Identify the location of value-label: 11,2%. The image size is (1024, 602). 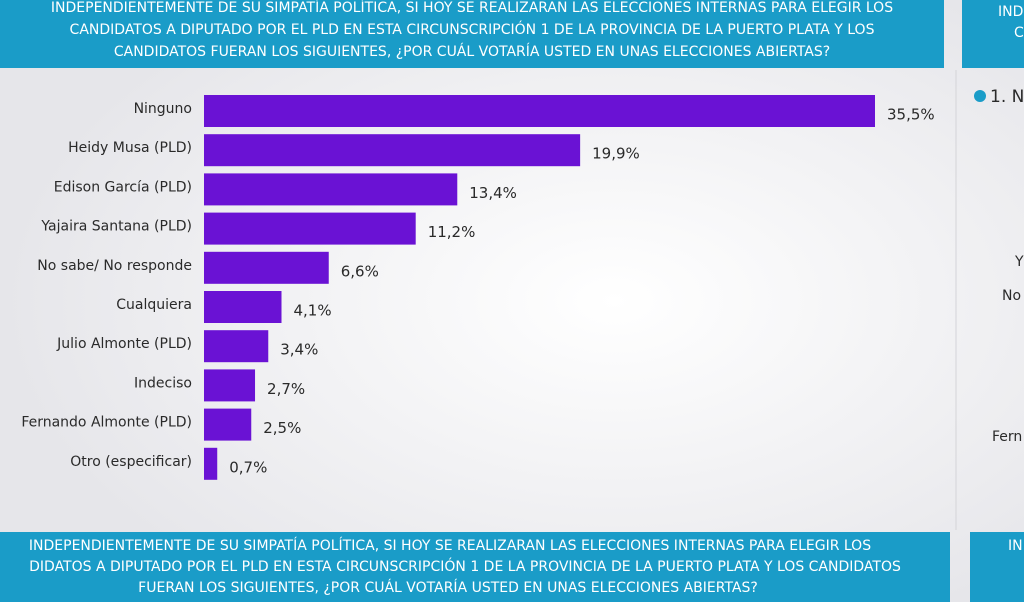
(452, 232).